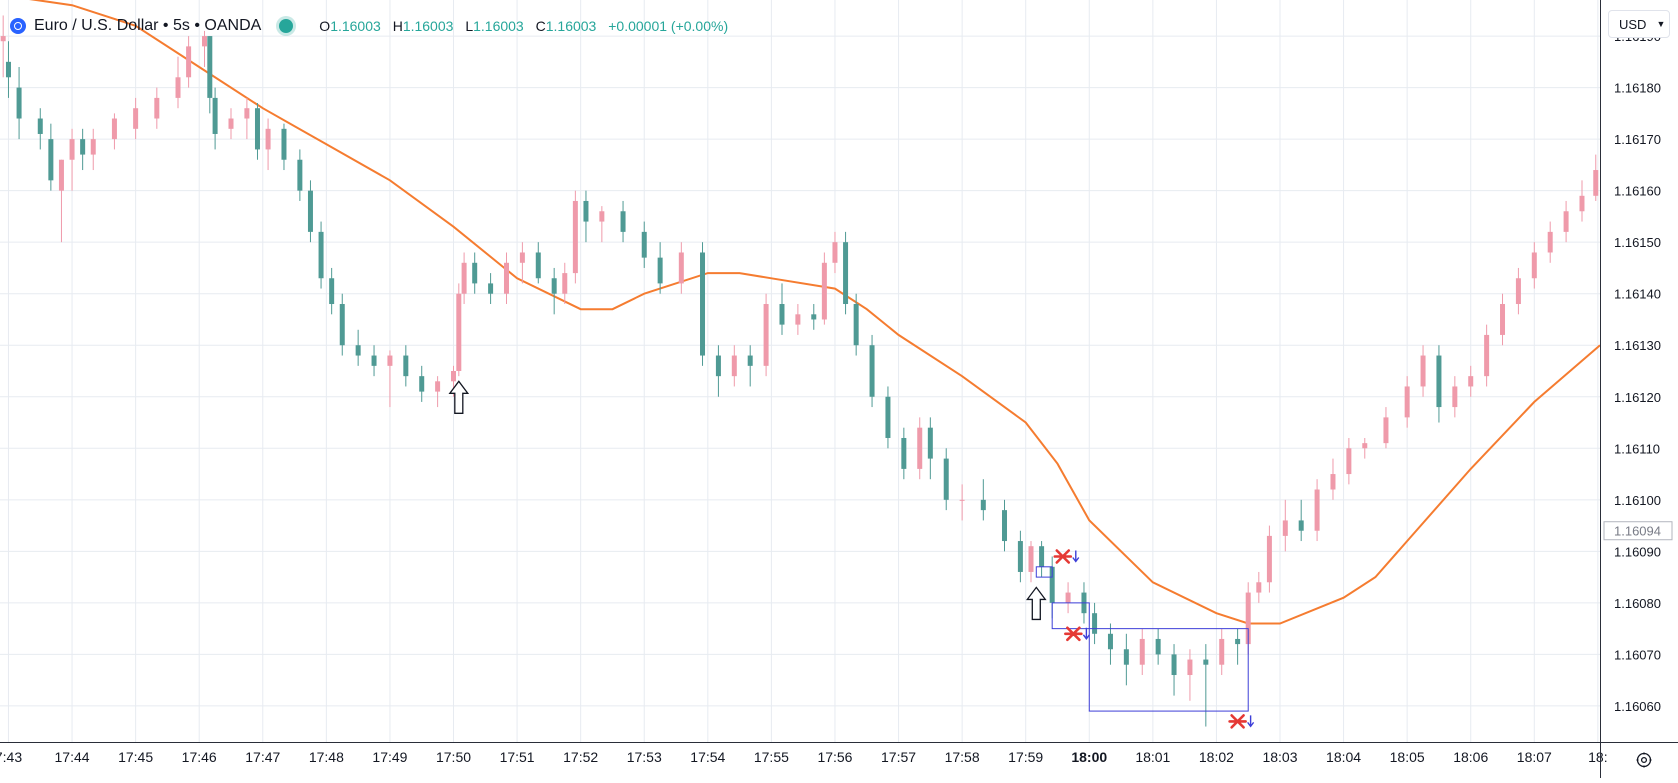  Describe the element at coordinates (580, 757) in the screenshot. I see `x-tick-label: 17:52` at that location.